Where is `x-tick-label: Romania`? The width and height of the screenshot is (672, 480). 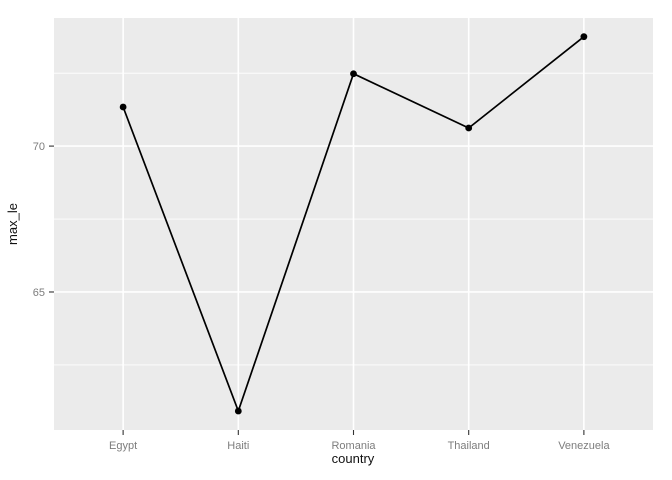
x-tick-label: Romania is located at coordinates (353, 446).